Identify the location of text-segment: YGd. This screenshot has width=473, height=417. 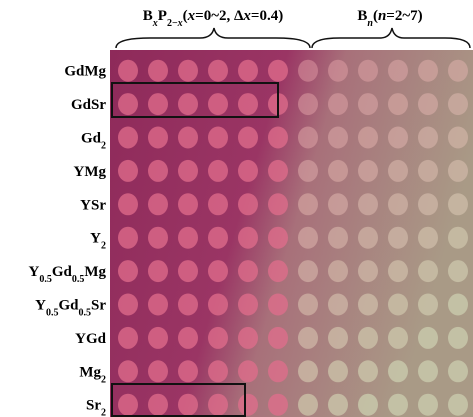
(91, 339).